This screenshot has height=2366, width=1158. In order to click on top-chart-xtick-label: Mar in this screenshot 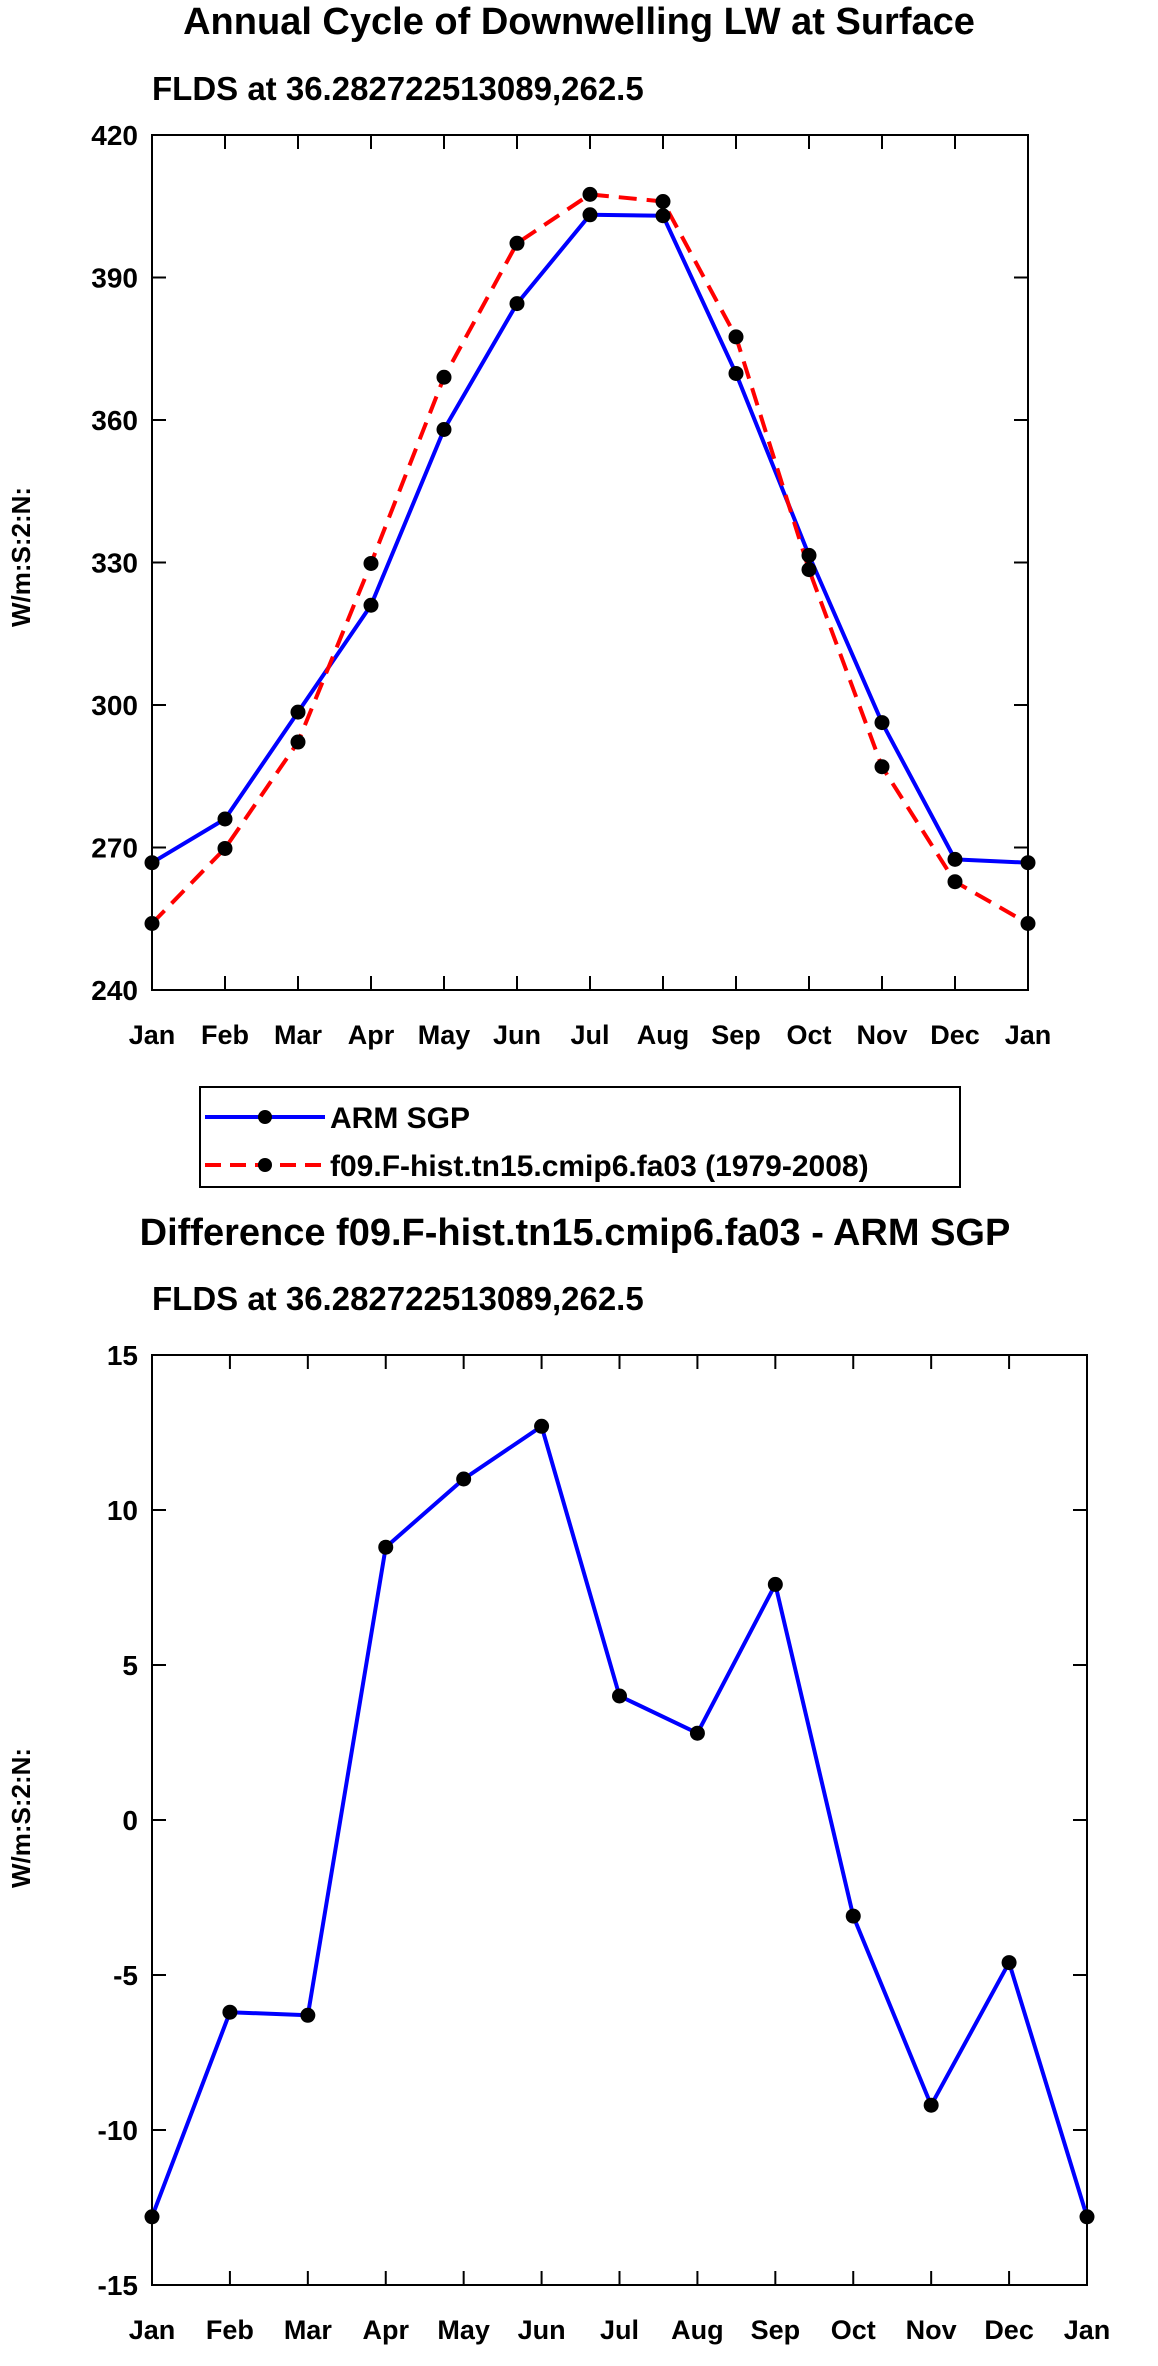, I will do `click(298, 1035)`.